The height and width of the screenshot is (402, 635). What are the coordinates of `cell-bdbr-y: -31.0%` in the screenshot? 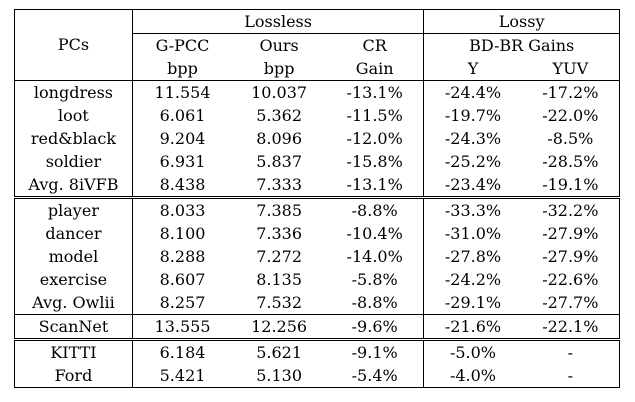 It's located at (473, 233).